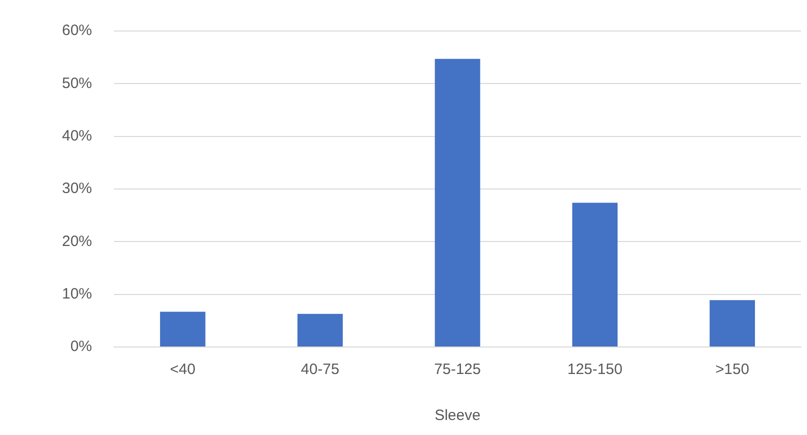  Describe the element at coordinates (77, 241) in the screenshot. I see `y-tick-label: 20%` at that location.